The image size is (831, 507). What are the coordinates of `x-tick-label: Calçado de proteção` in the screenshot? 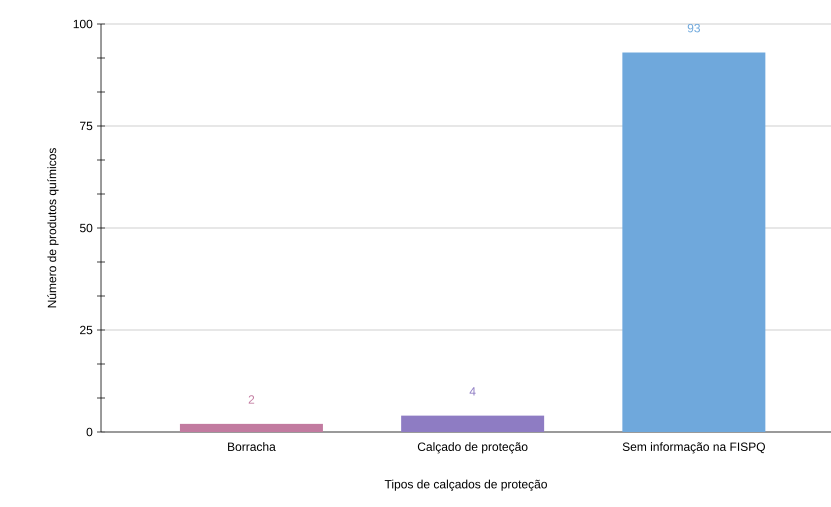 It's located at (473, 448).